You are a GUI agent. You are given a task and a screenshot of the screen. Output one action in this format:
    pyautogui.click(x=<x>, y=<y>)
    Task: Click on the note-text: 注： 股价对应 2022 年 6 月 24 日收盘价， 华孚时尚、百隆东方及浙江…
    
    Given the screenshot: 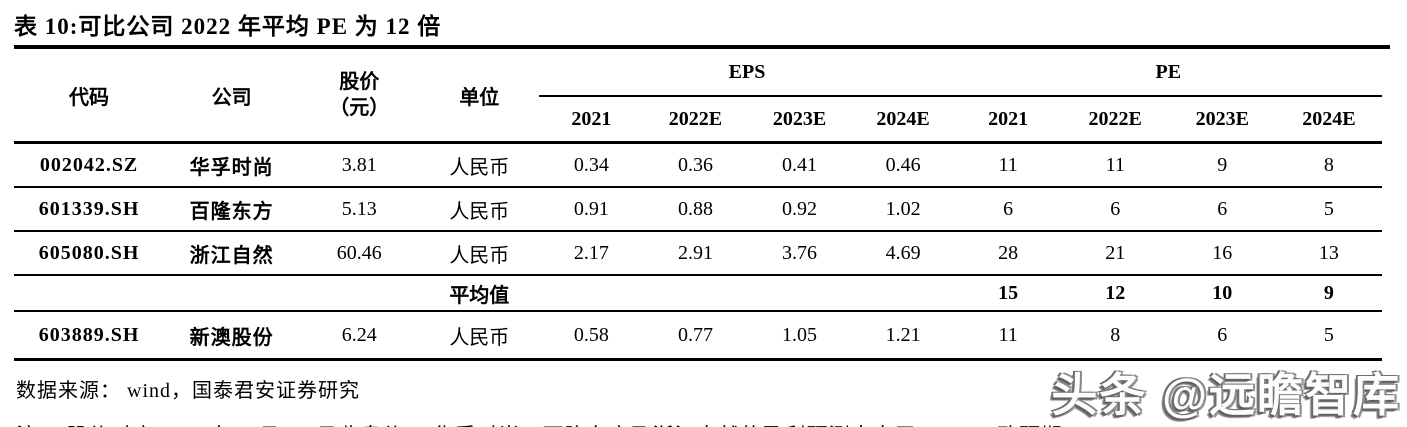 What is the action you would take?
    pyautogui.click(x=711, y=423)
    